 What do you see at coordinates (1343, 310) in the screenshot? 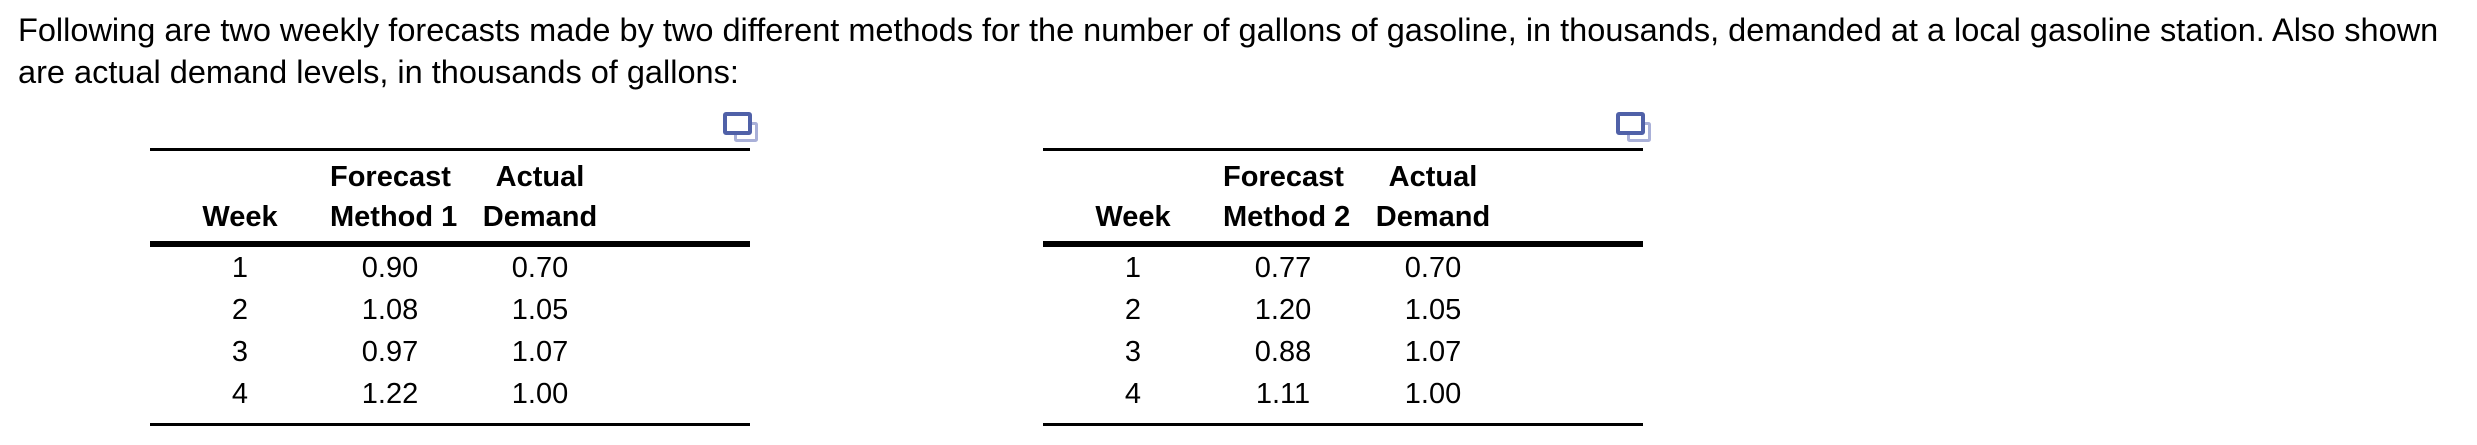
I see `table-row: 2 1.20 1.05` at bounding box center [1343, 310].